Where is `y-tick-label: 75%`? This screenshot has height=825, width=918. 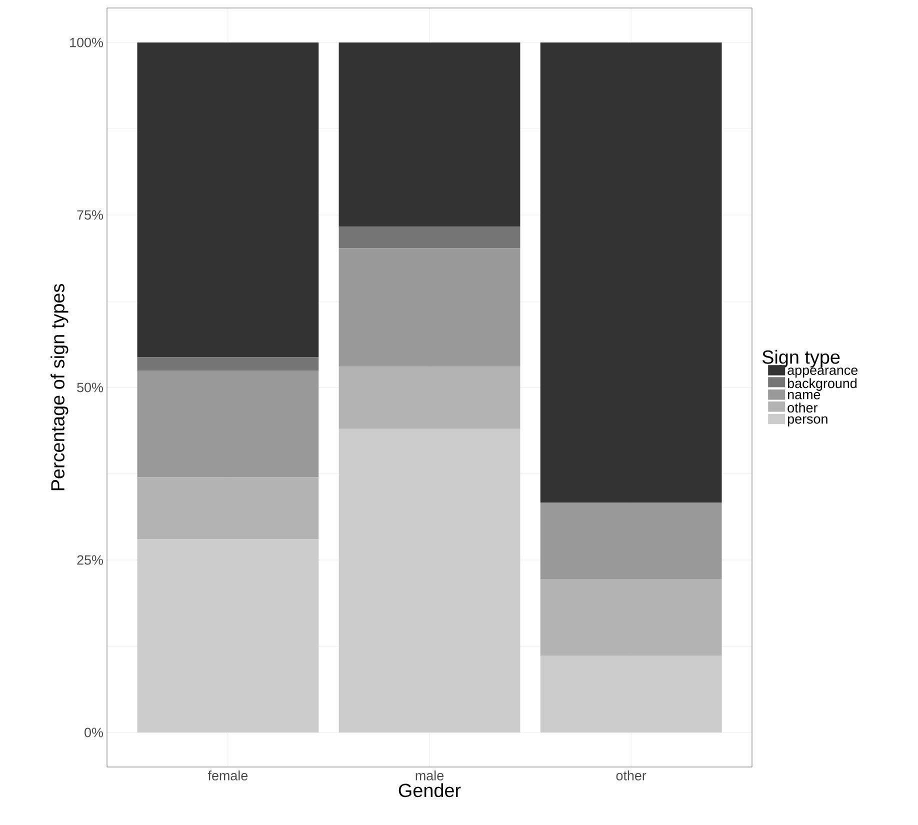 y-tick-label: 75% is located at coordinates (90, 215).